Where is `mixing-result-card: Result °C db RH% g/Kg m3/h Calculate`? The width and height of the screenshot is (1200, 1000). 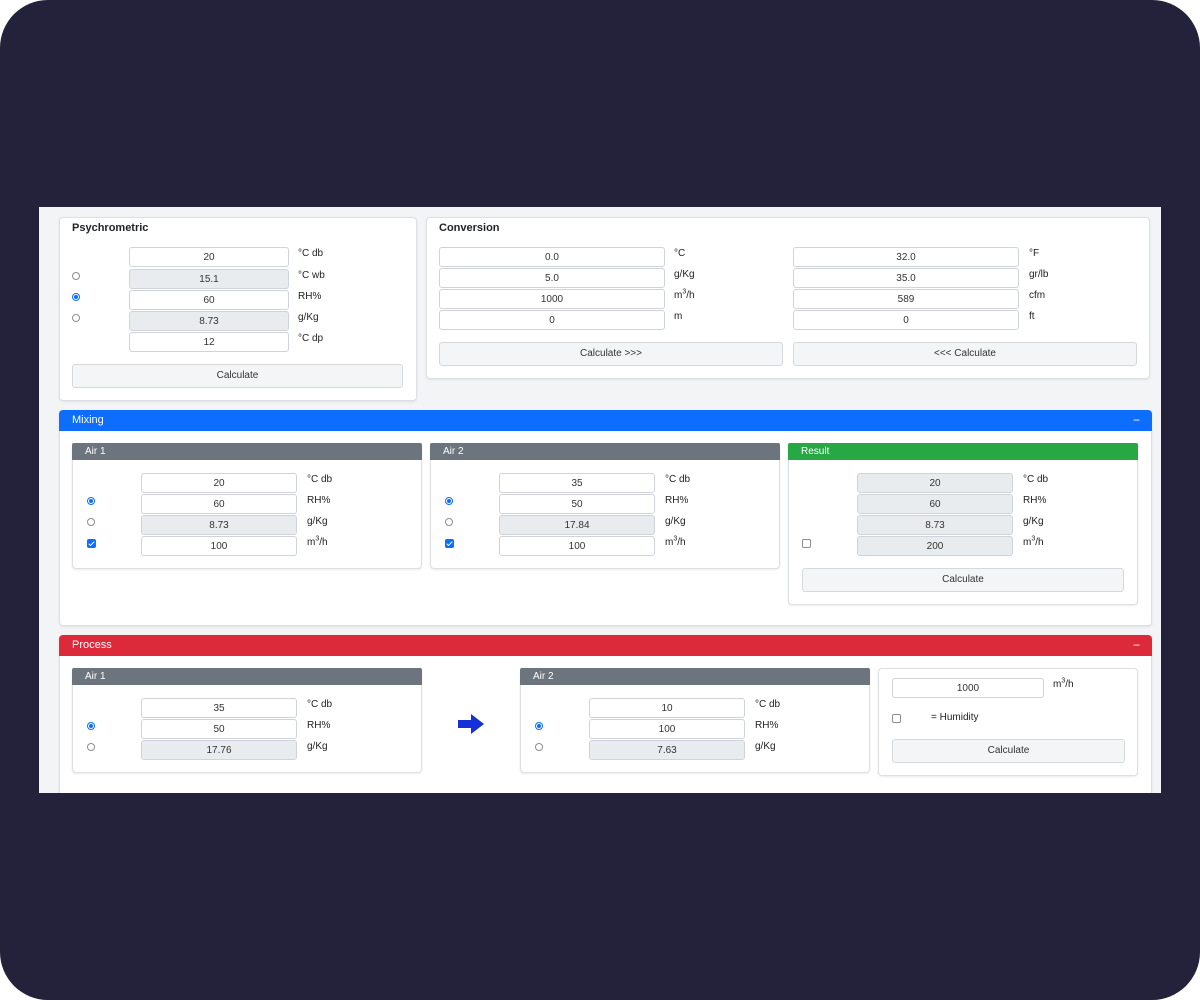
mixing-result-card: Result °C db RH% g/Kg m3/h Calculate is located at coordinates (963, 524).